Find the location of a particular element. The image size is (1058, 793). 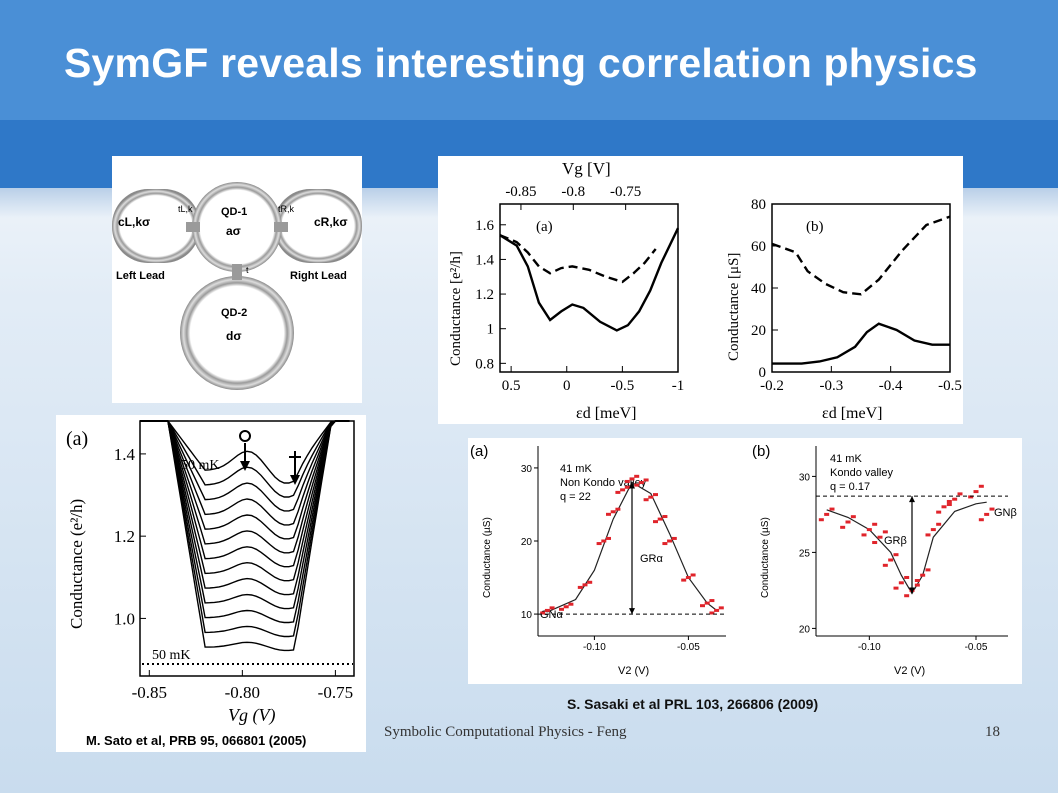

right-lead-label: Right Lead is located at coordinates (318, 276).